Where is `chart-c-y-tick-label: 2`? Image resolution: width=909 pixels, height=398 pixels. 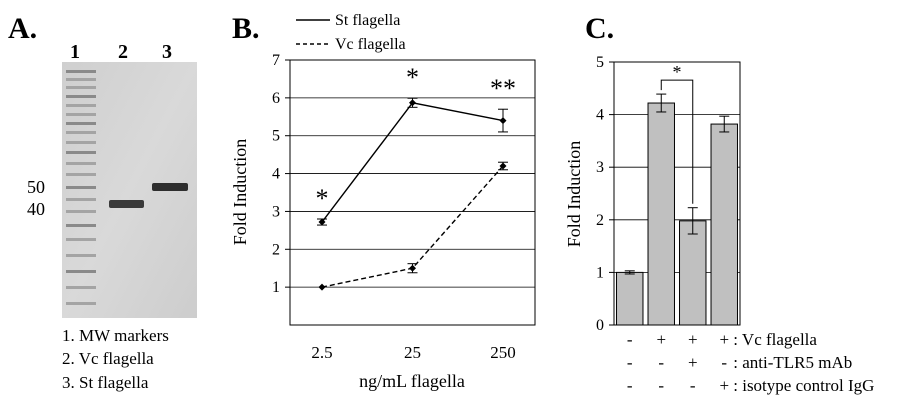 chart-c-y-tick-label: 2 is located at coordinates (600, 220).